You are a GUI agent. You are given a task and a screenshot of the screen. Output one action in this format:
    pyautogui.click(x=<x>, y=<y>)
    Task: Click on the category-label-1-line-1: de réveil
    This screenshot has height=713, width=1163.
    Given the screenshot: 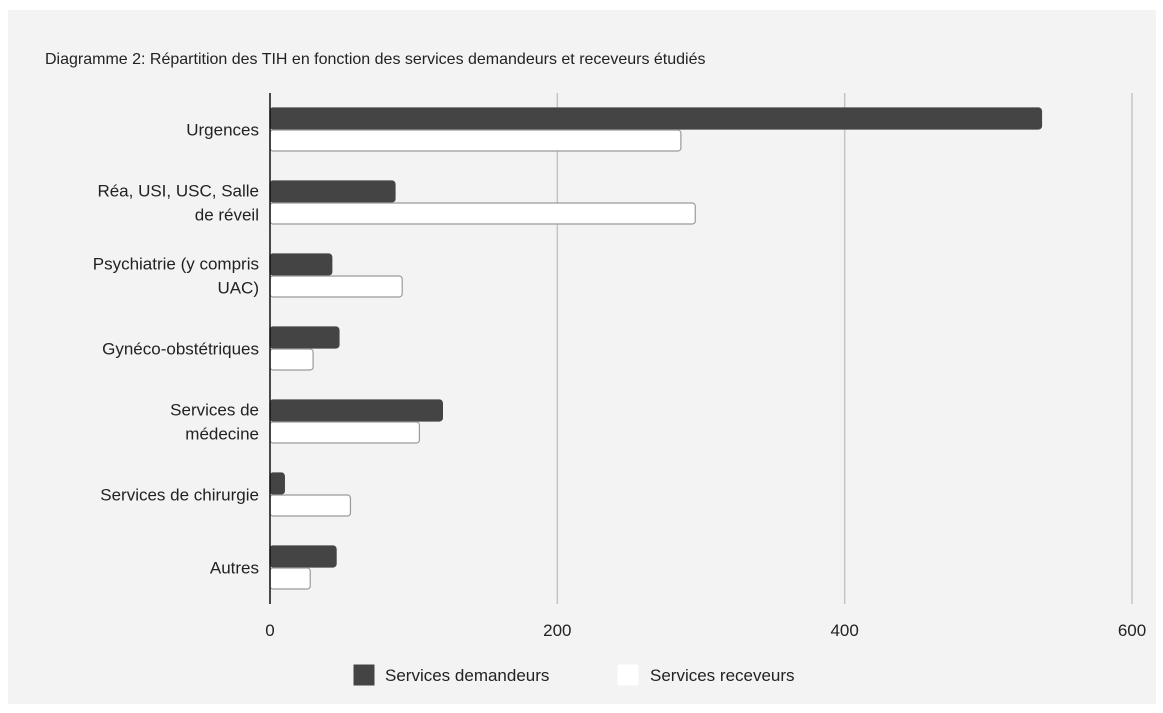 What is the action you would take?
    pyautogui.click(x=227, y=215)
    